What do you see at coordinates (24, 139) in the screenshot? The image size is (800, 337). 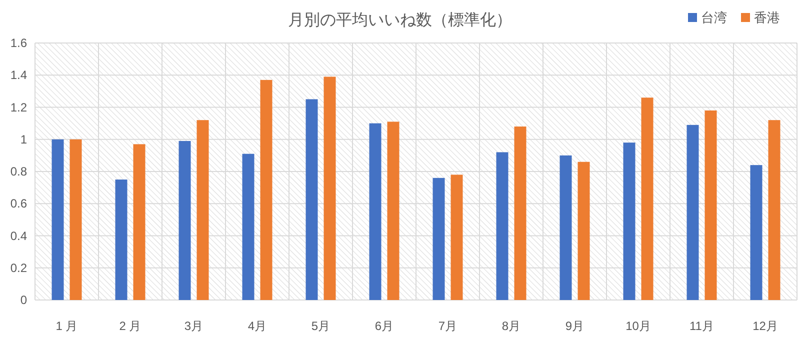 I see `y-tick-label: 1` at bounding box center [24, 139].